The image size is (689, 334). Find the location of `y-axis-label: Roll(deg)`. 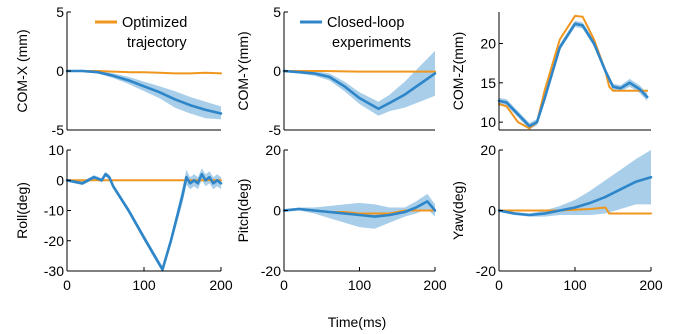

y-axis-label: Roll(deg) is located at coordinates (22, 210).